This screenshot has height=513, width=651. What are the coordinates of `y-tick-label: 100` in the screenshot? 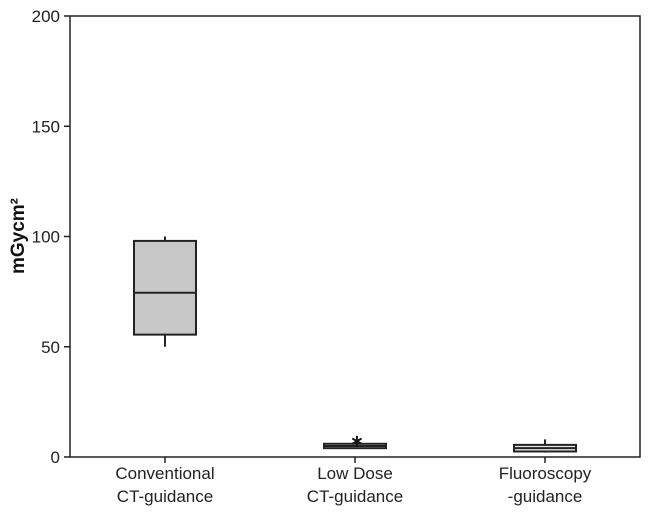 It's located at (46, 237).